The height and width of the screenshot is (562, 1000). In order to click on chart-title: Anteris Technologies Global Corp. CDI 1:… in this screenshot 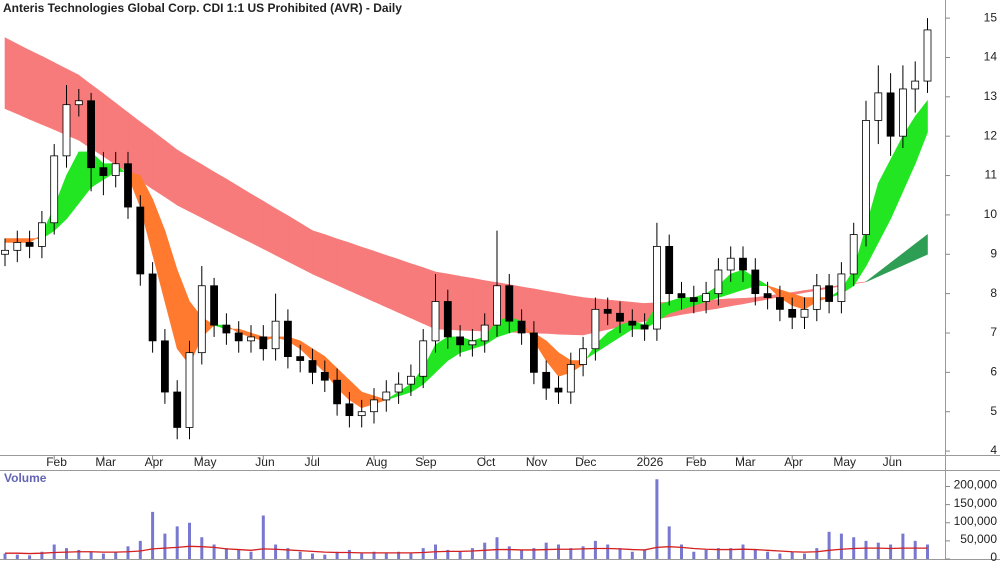, I will do `click(202, 8)`.